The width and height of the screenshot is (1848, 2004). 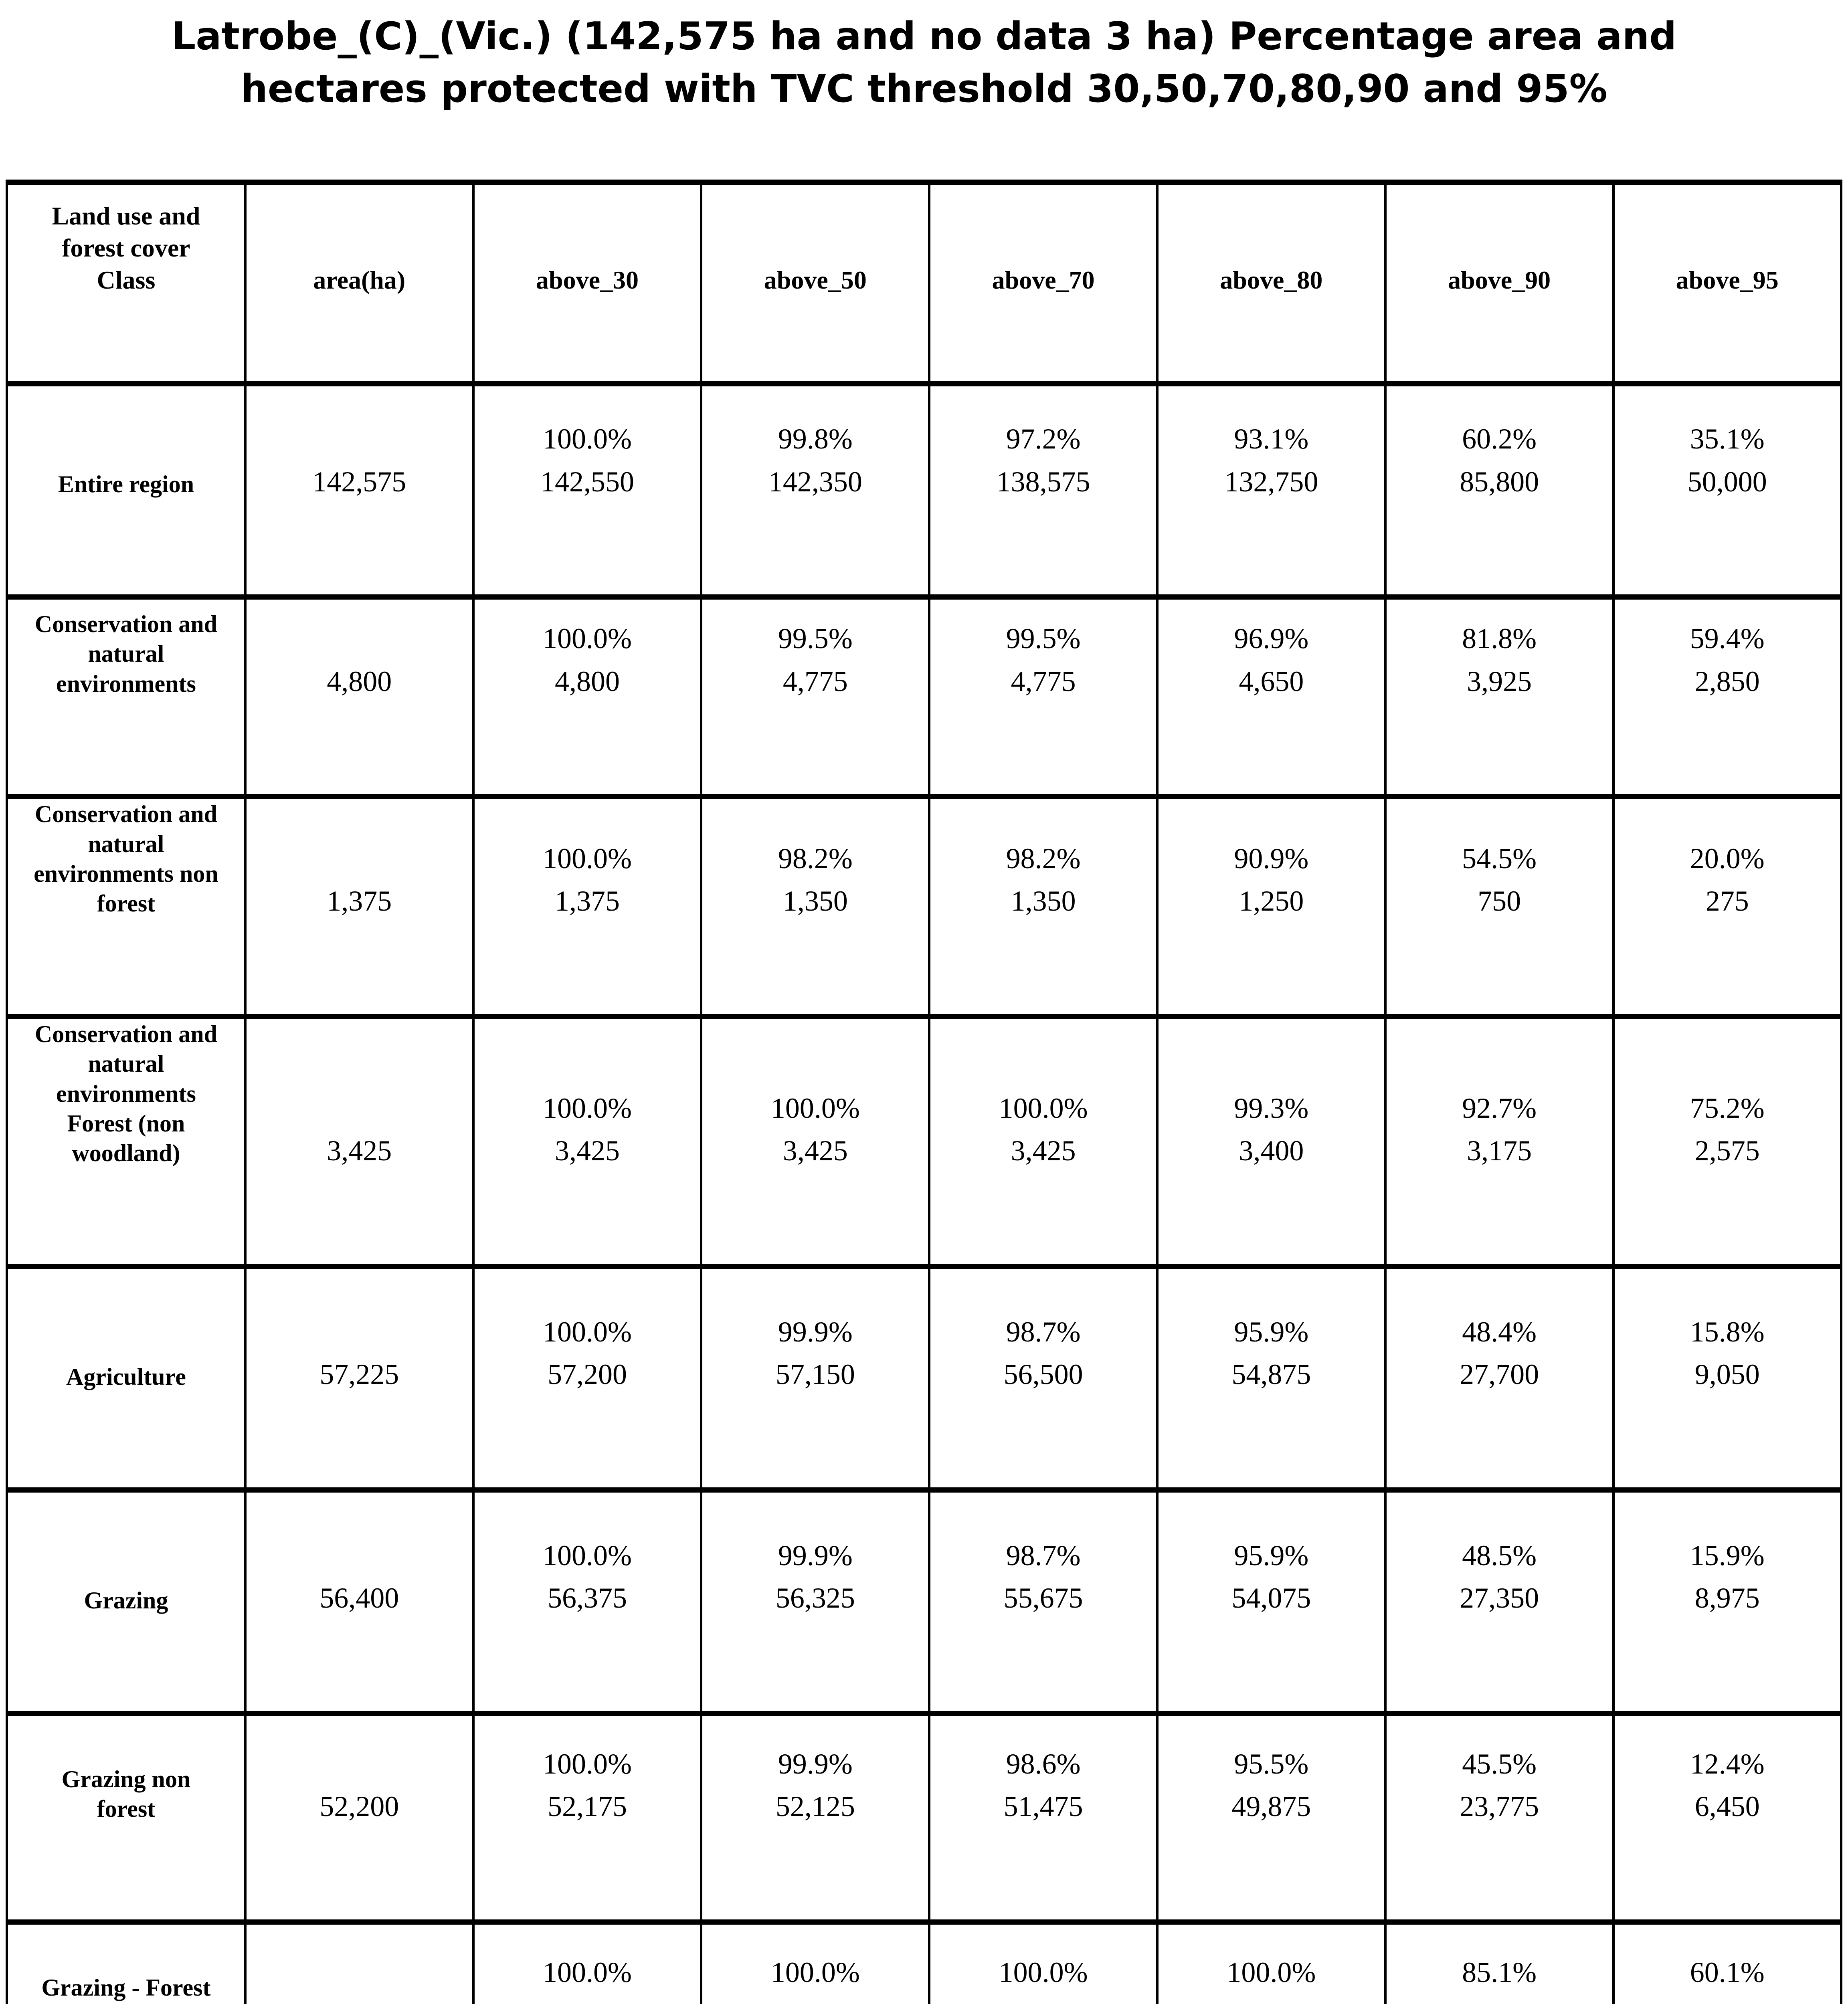 What do you see at coordinates (587, 1375) in the screenshot?
I see `hectares-value: 57,200` at bounding box center [587, 1375].